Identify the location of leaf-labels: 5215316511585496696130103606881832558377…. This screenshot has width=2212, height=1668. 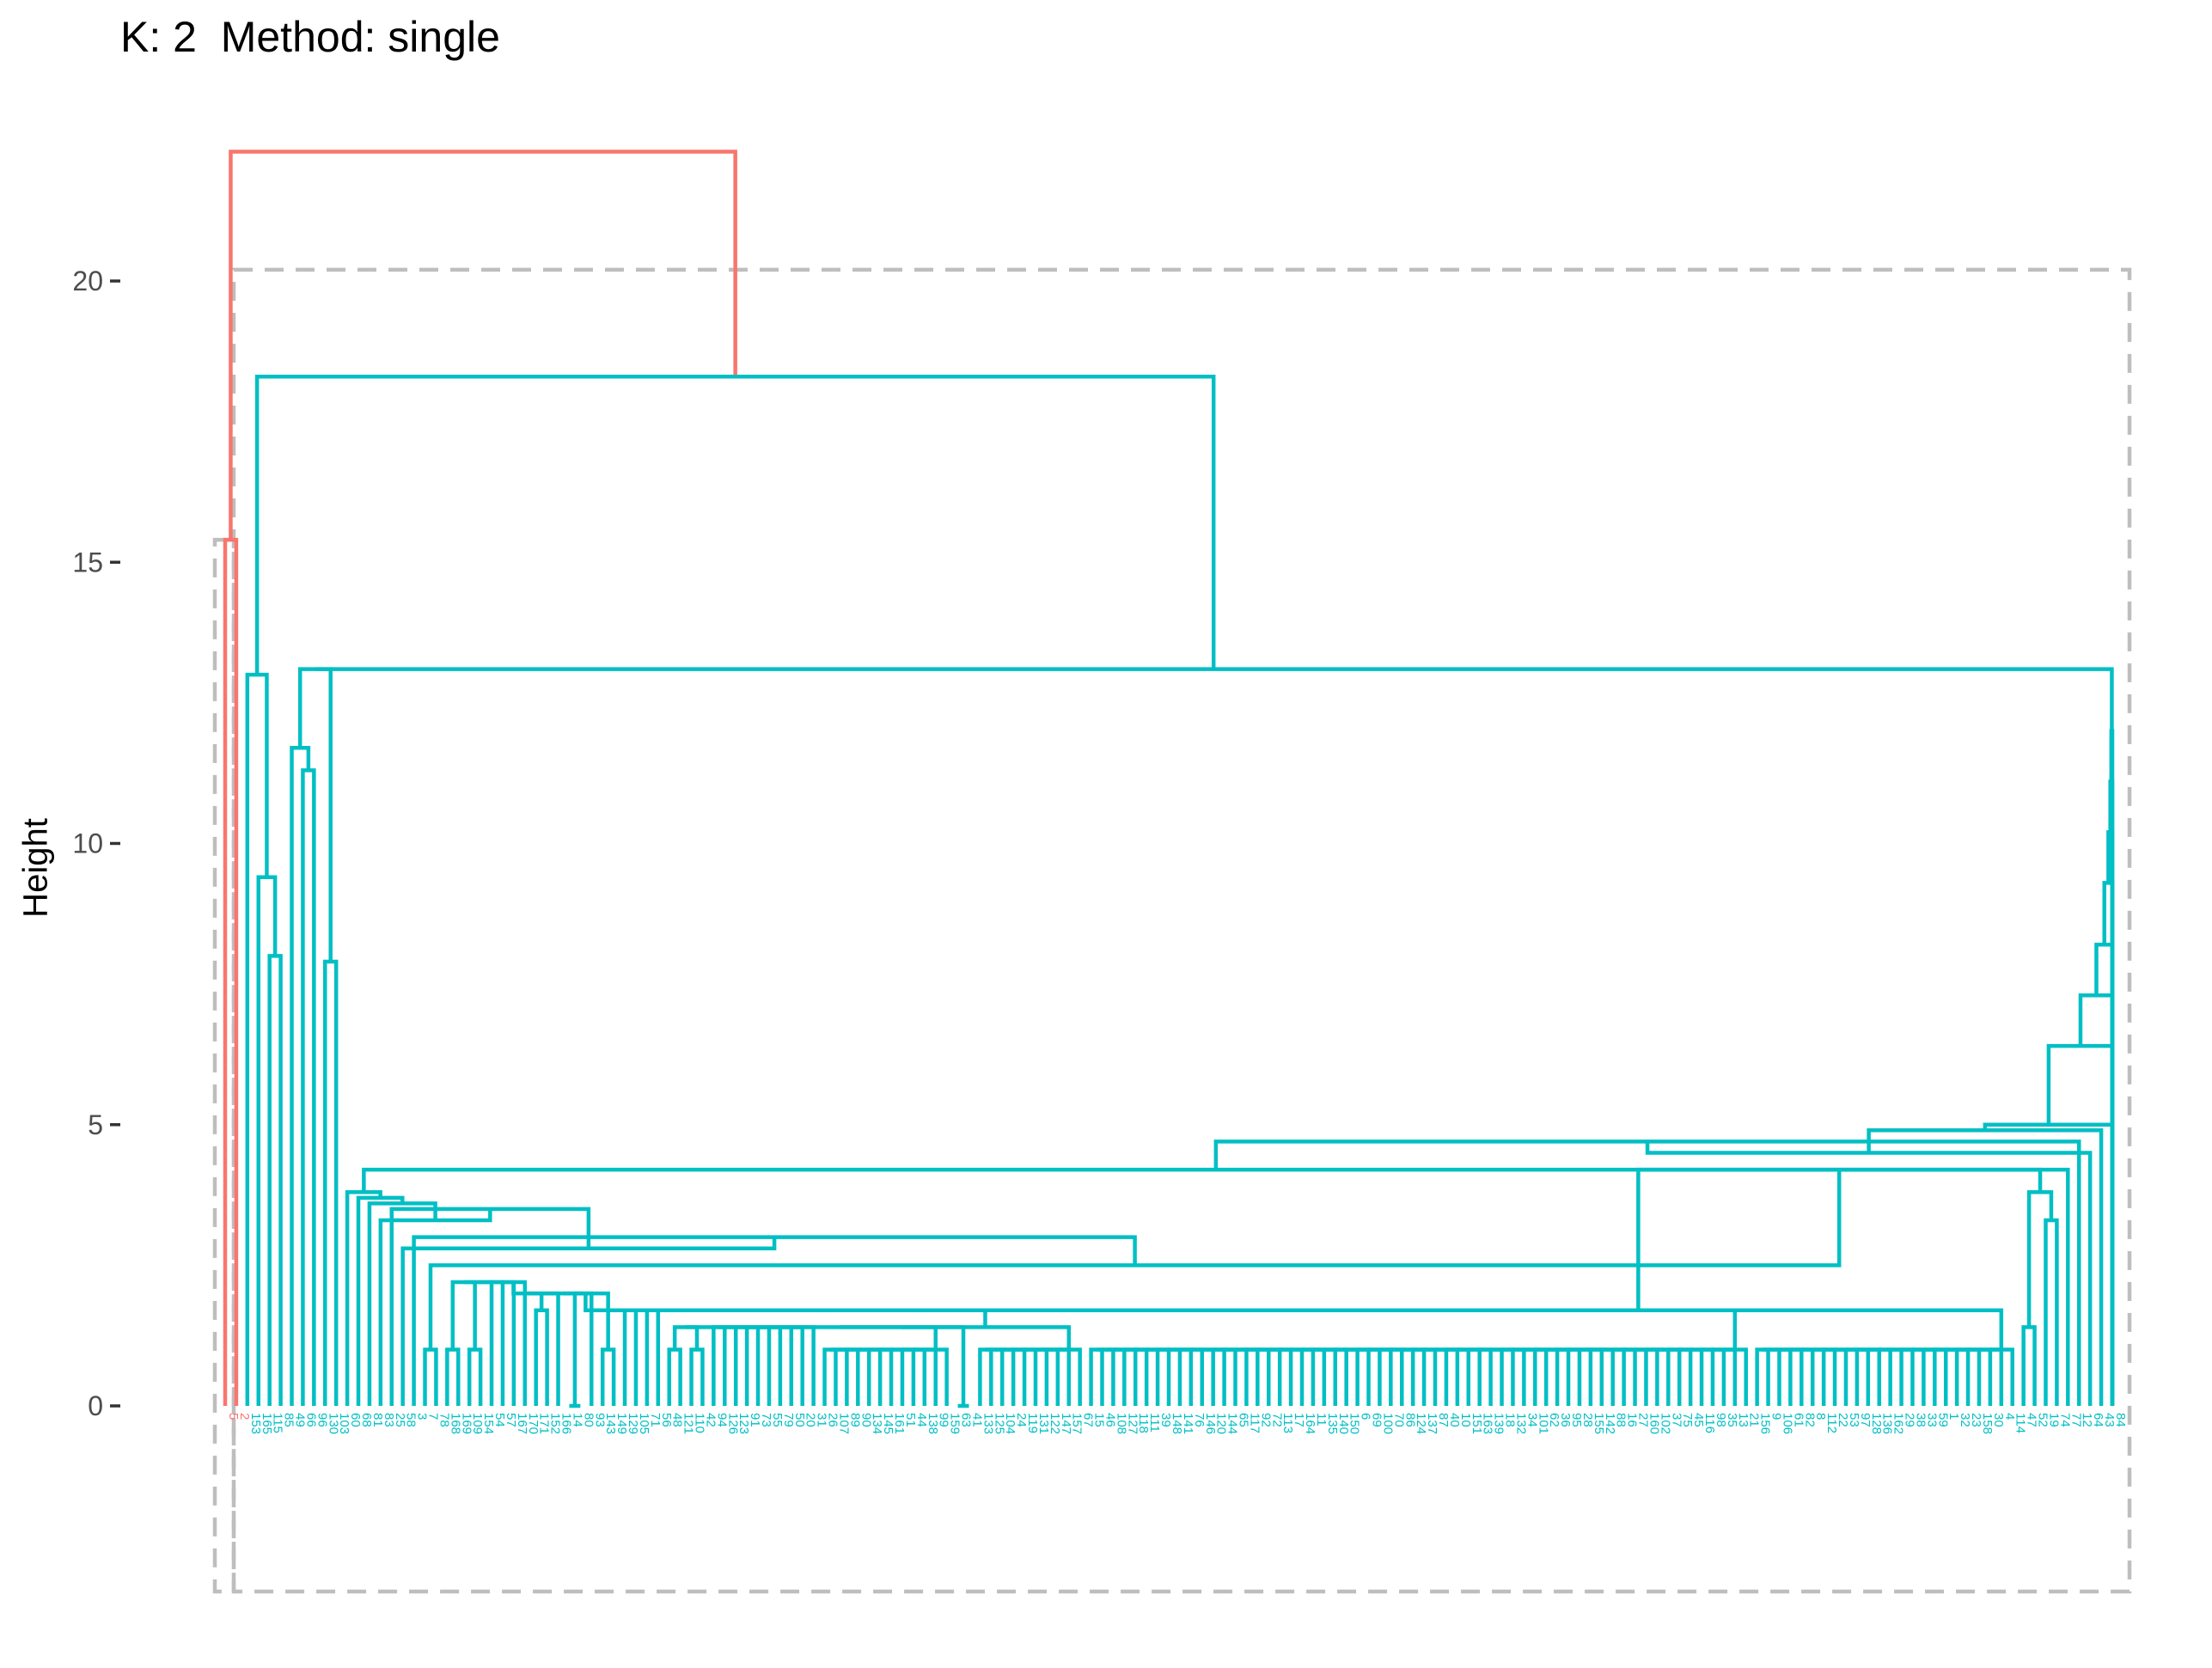
(1177, 1423).